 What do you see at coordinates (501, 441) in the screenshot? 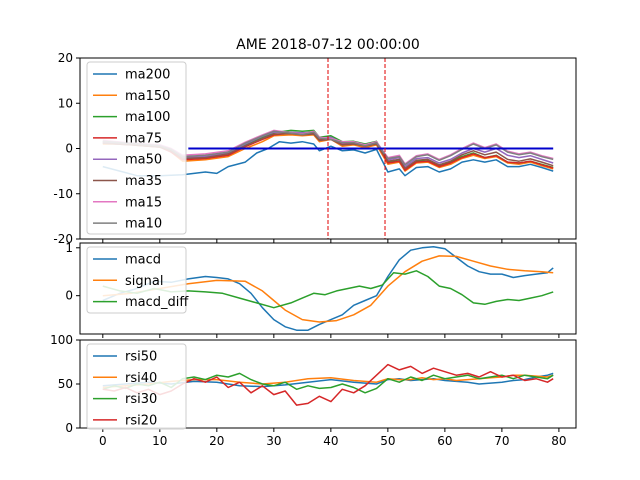
I see `x-tick-label: 70` at bounding box center [501, 441].